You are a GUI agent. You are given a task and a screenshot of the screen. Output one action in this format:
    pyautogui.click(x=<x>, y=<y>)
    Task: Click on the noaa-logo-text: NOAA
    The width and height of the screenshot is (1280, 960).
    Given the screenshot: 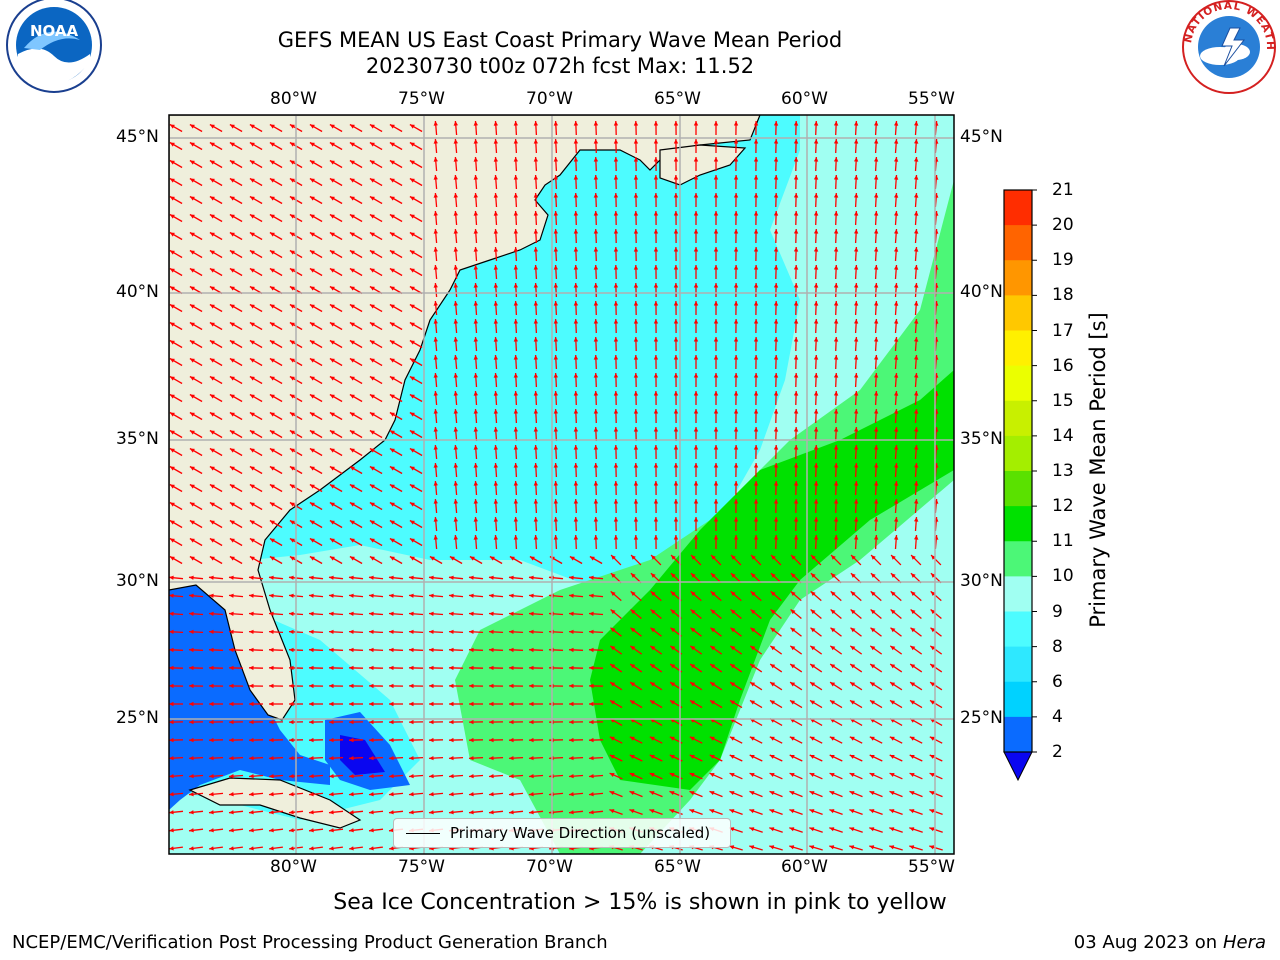 What is the action you would take?
    pyautogui.click(x=54, y=31)
    